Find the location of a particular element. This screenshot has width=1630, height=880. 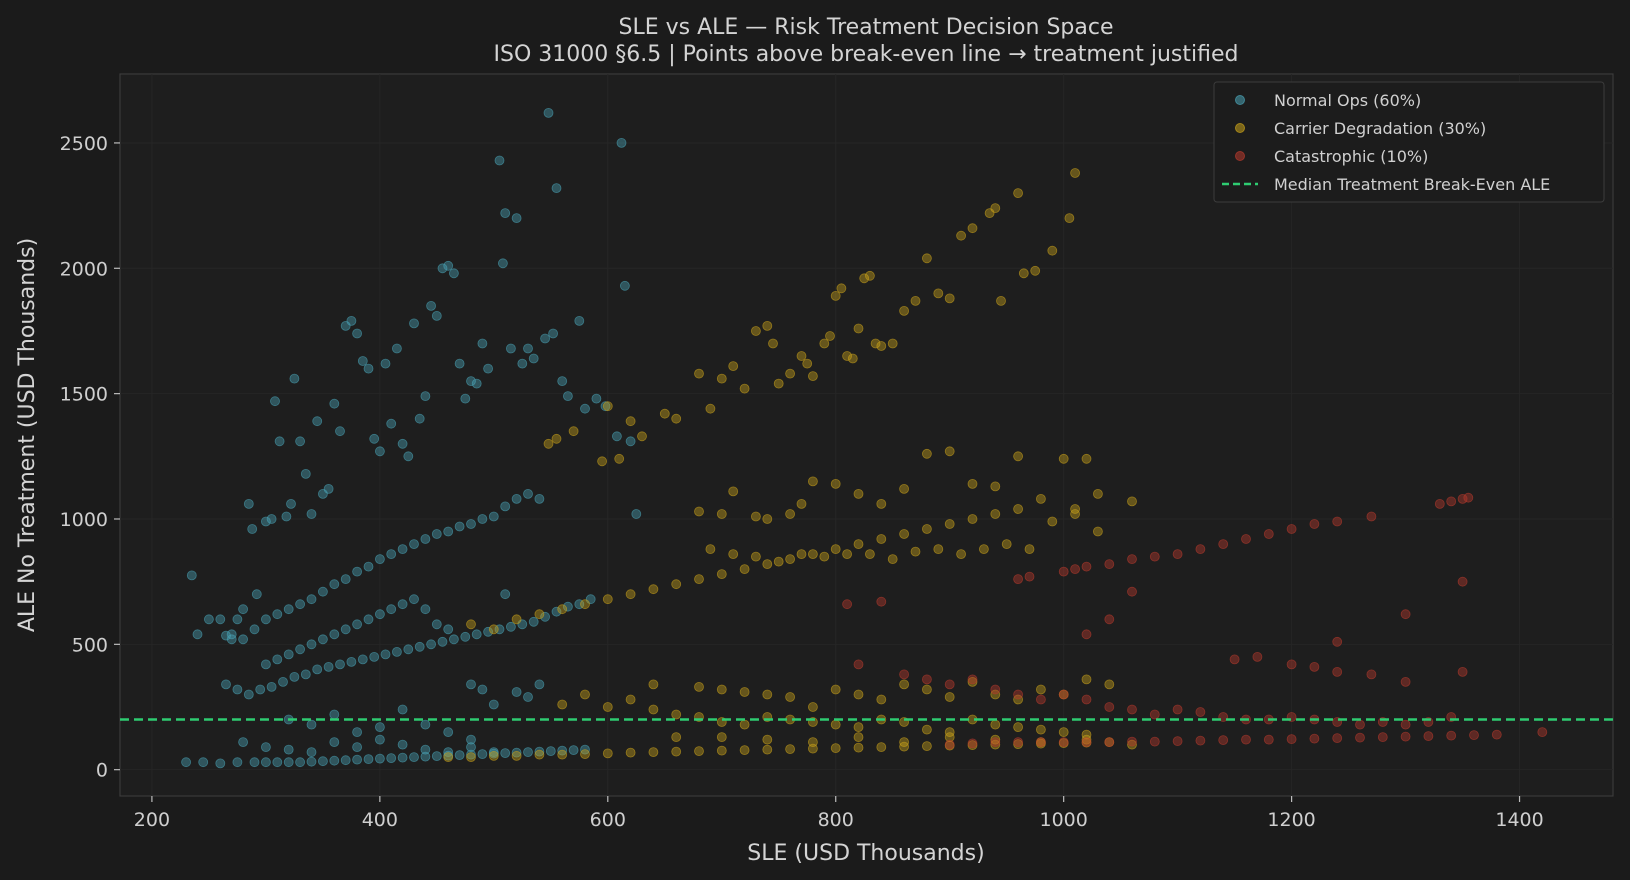

x-tick-label: 400 is located at coordinates (380, 820).